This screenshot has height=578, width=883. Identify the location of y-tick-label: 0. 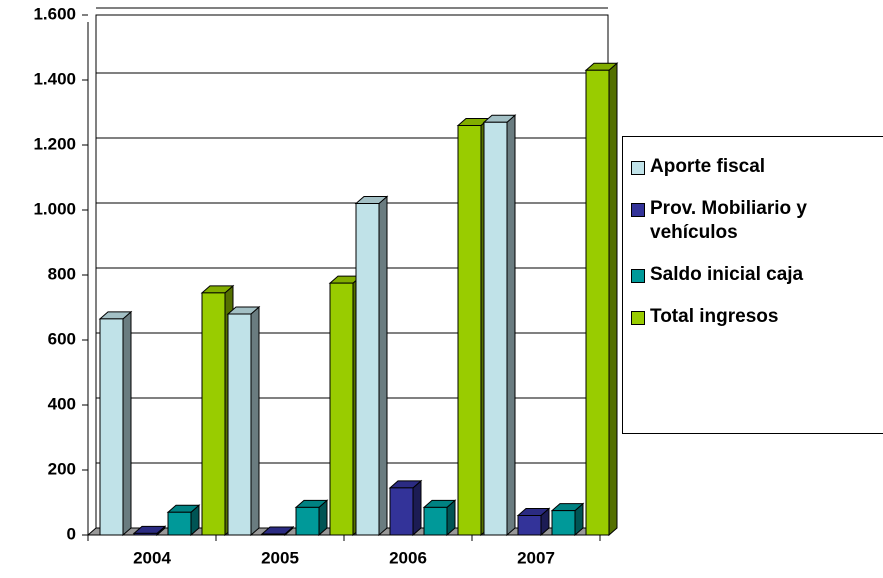
(71, 533).